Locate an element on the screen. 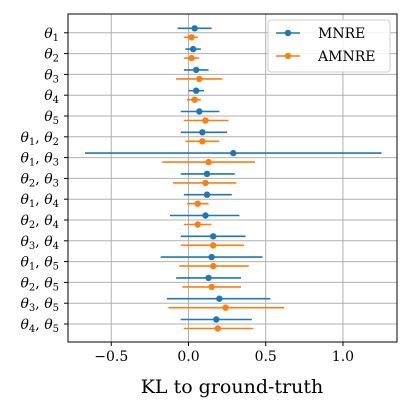  y-tick-label: θ3​ is located at coordinates (51, 76).